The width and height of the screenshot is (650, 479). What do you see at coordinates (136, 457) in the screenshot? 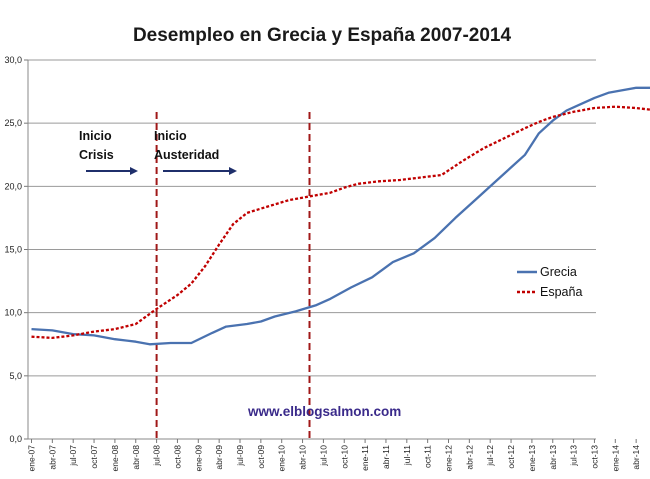
I see `x-tick-label: abr-08` at bounding box center [136, 457].